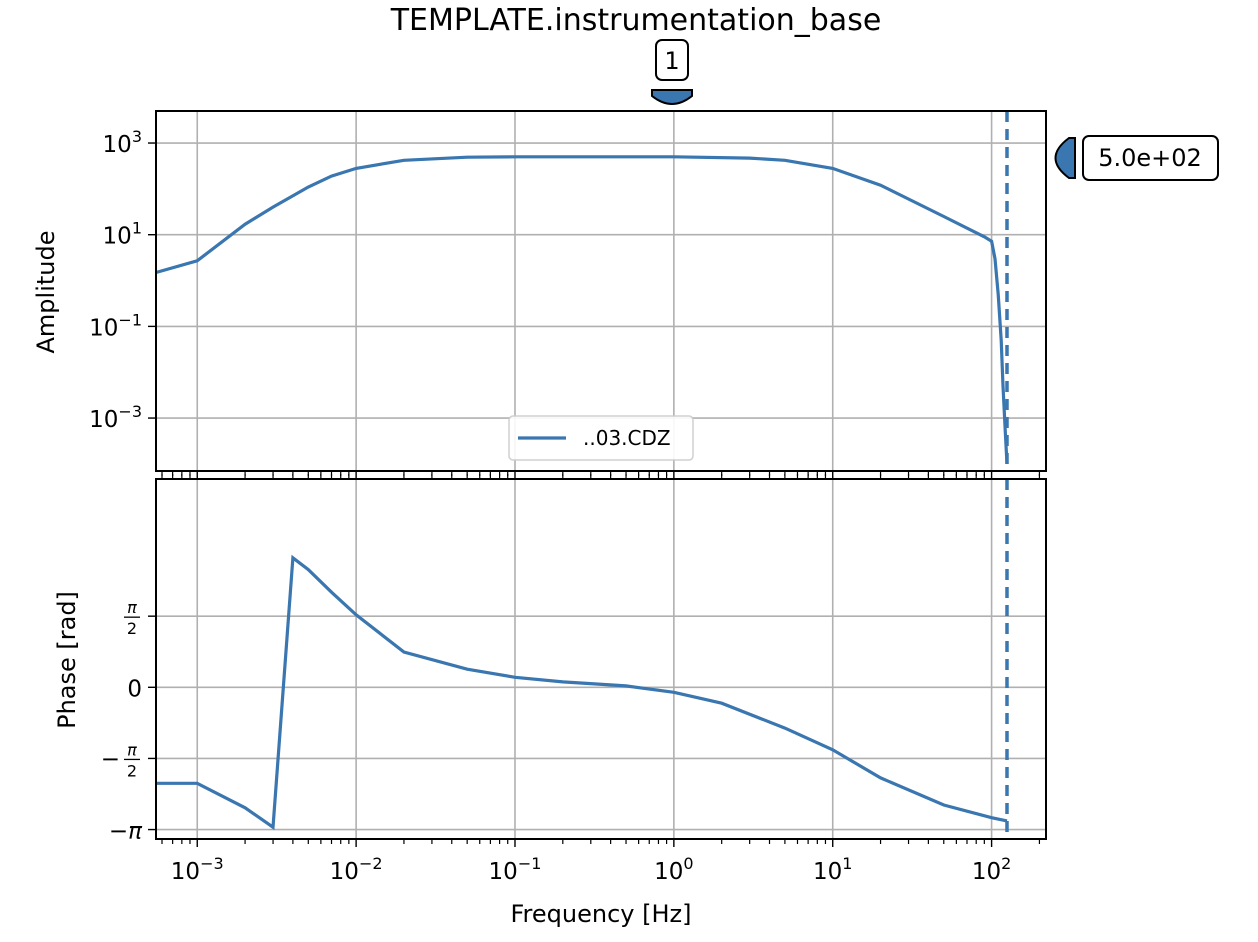 The width and height of the screenshot is (1258, 942). What do you see at coordinates (991, 869) in the screenshot?
I see `x-tick-label: 10²` at bounding box center [991, 869].